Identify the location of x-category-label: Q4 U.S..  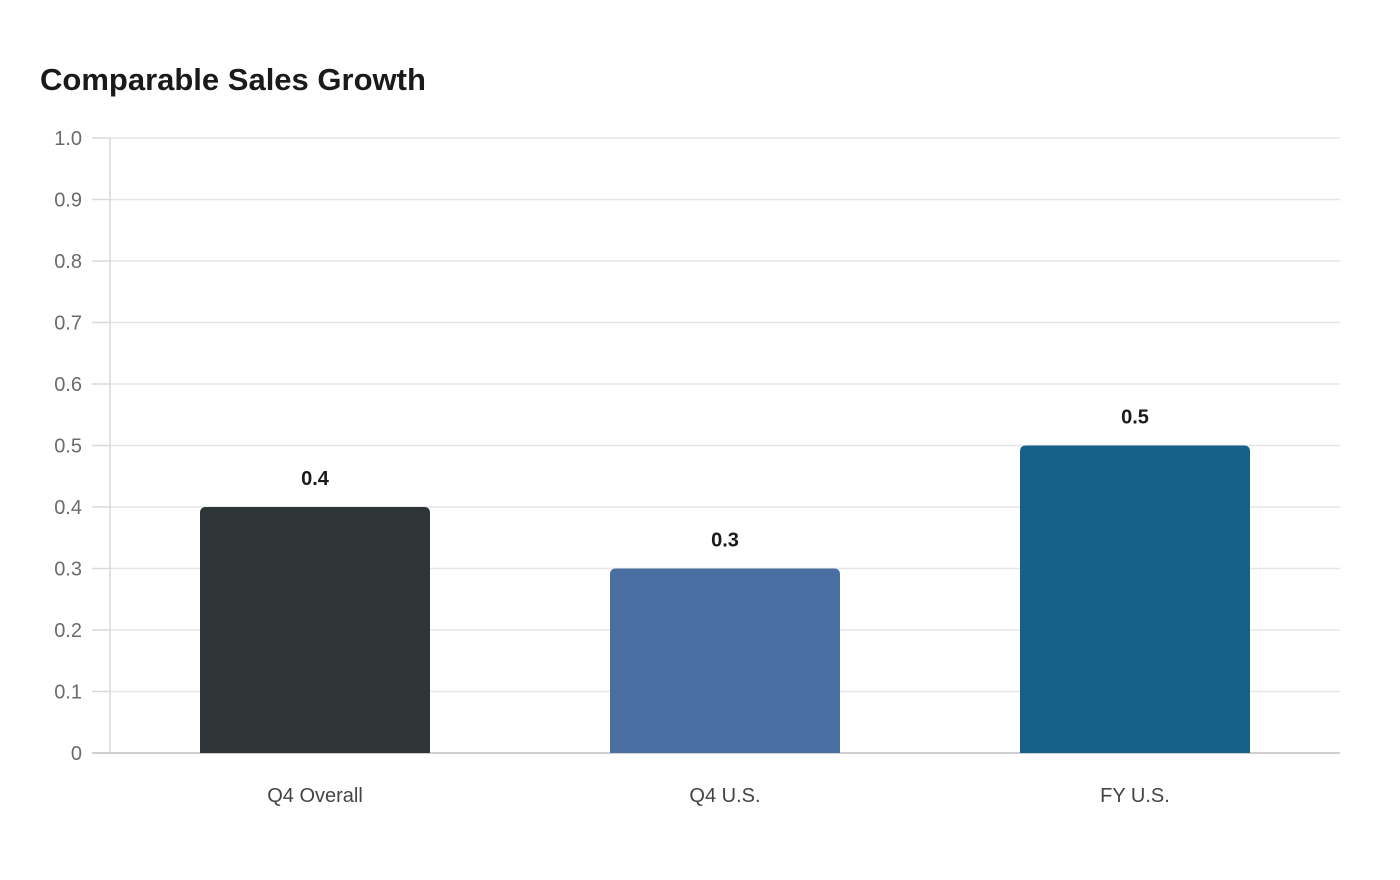
(724, 796).